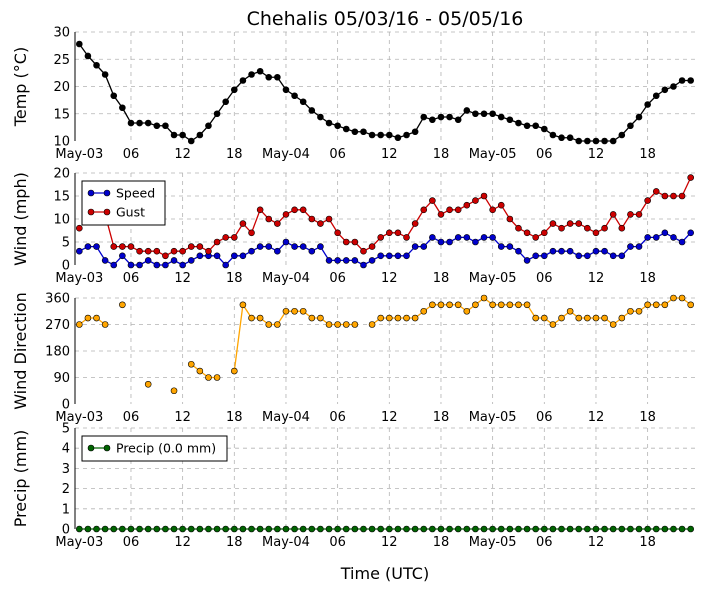 The image size is (705, 593). Describe the element at coordinates (20, 479) in the screenshot. I see `y-axis-label: Precip (mm)` at that location.